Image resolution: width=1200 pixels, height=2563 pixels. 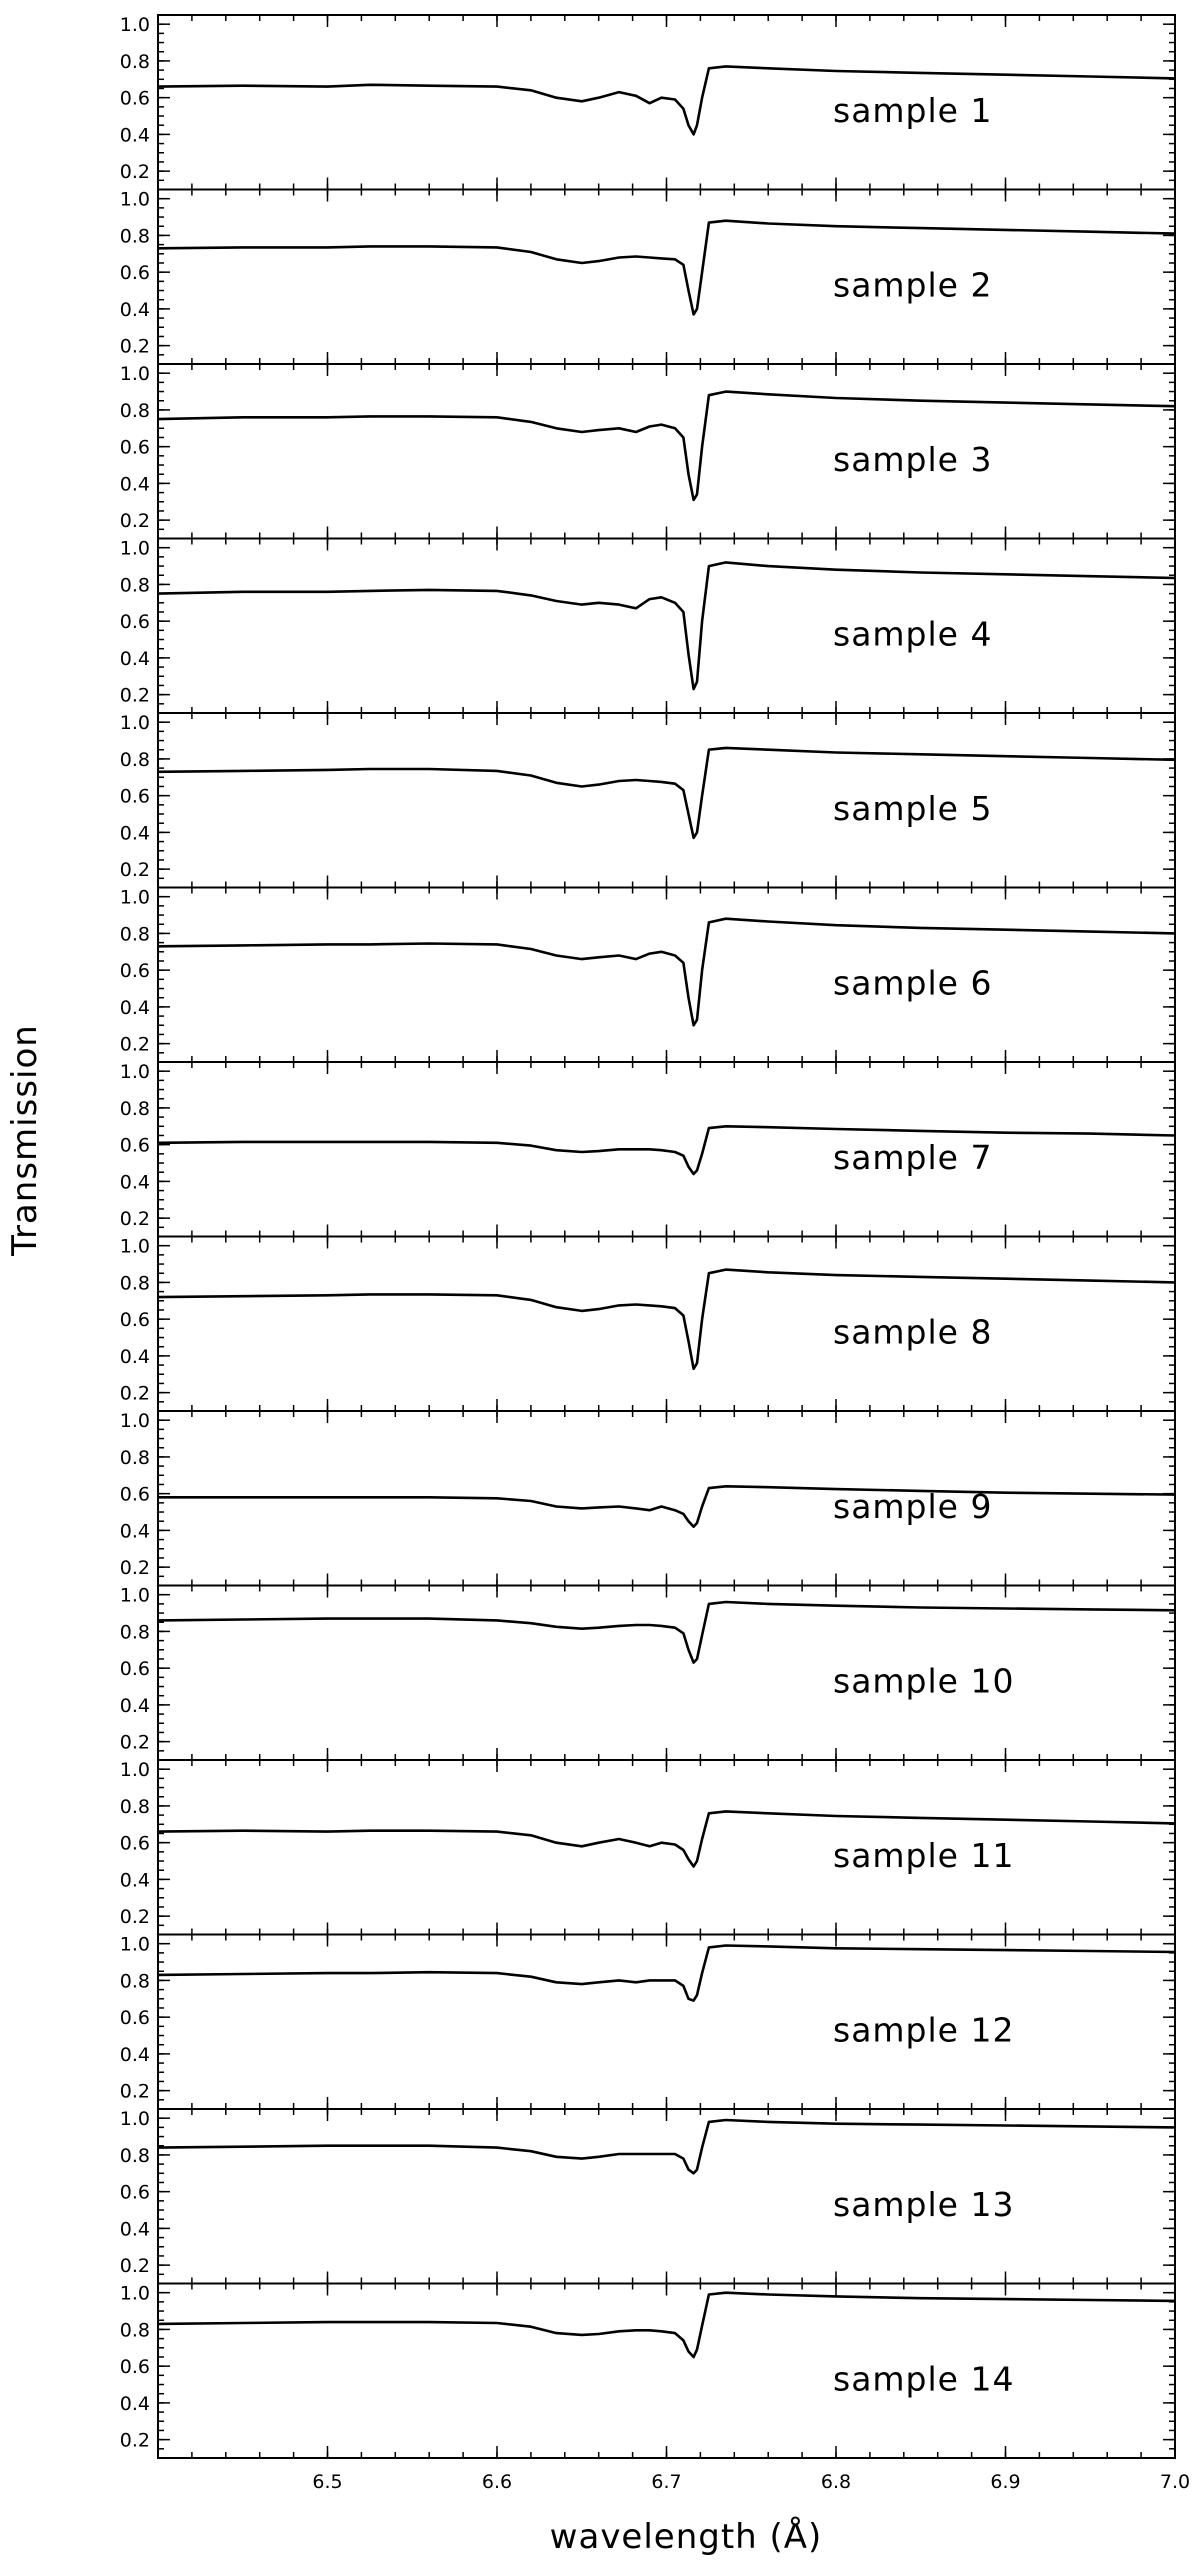 I want to click on sample-label: sample 4, so click(x=912, y=634).